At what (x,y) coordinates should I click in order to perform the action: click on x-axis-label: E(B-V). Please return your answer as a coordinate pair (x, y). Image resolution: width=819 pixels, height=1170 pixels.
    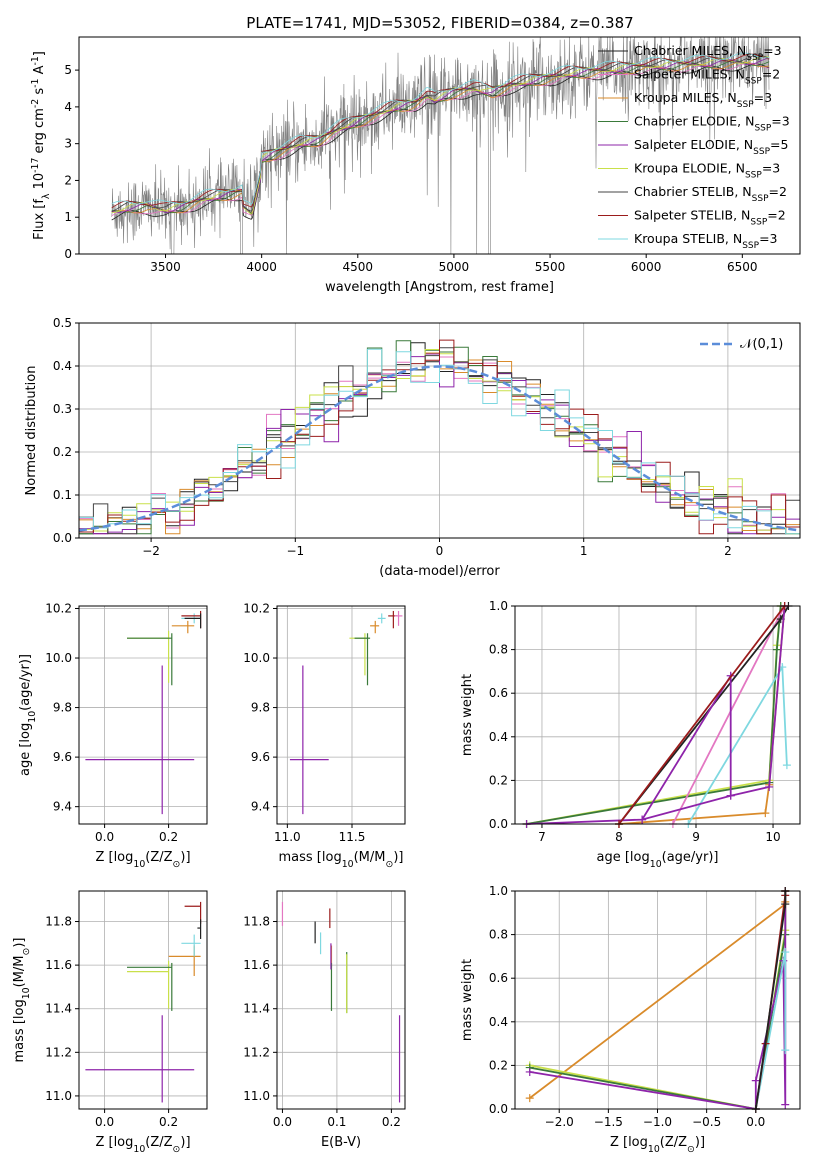
    Looking at the image, I should click on (341, 1142).